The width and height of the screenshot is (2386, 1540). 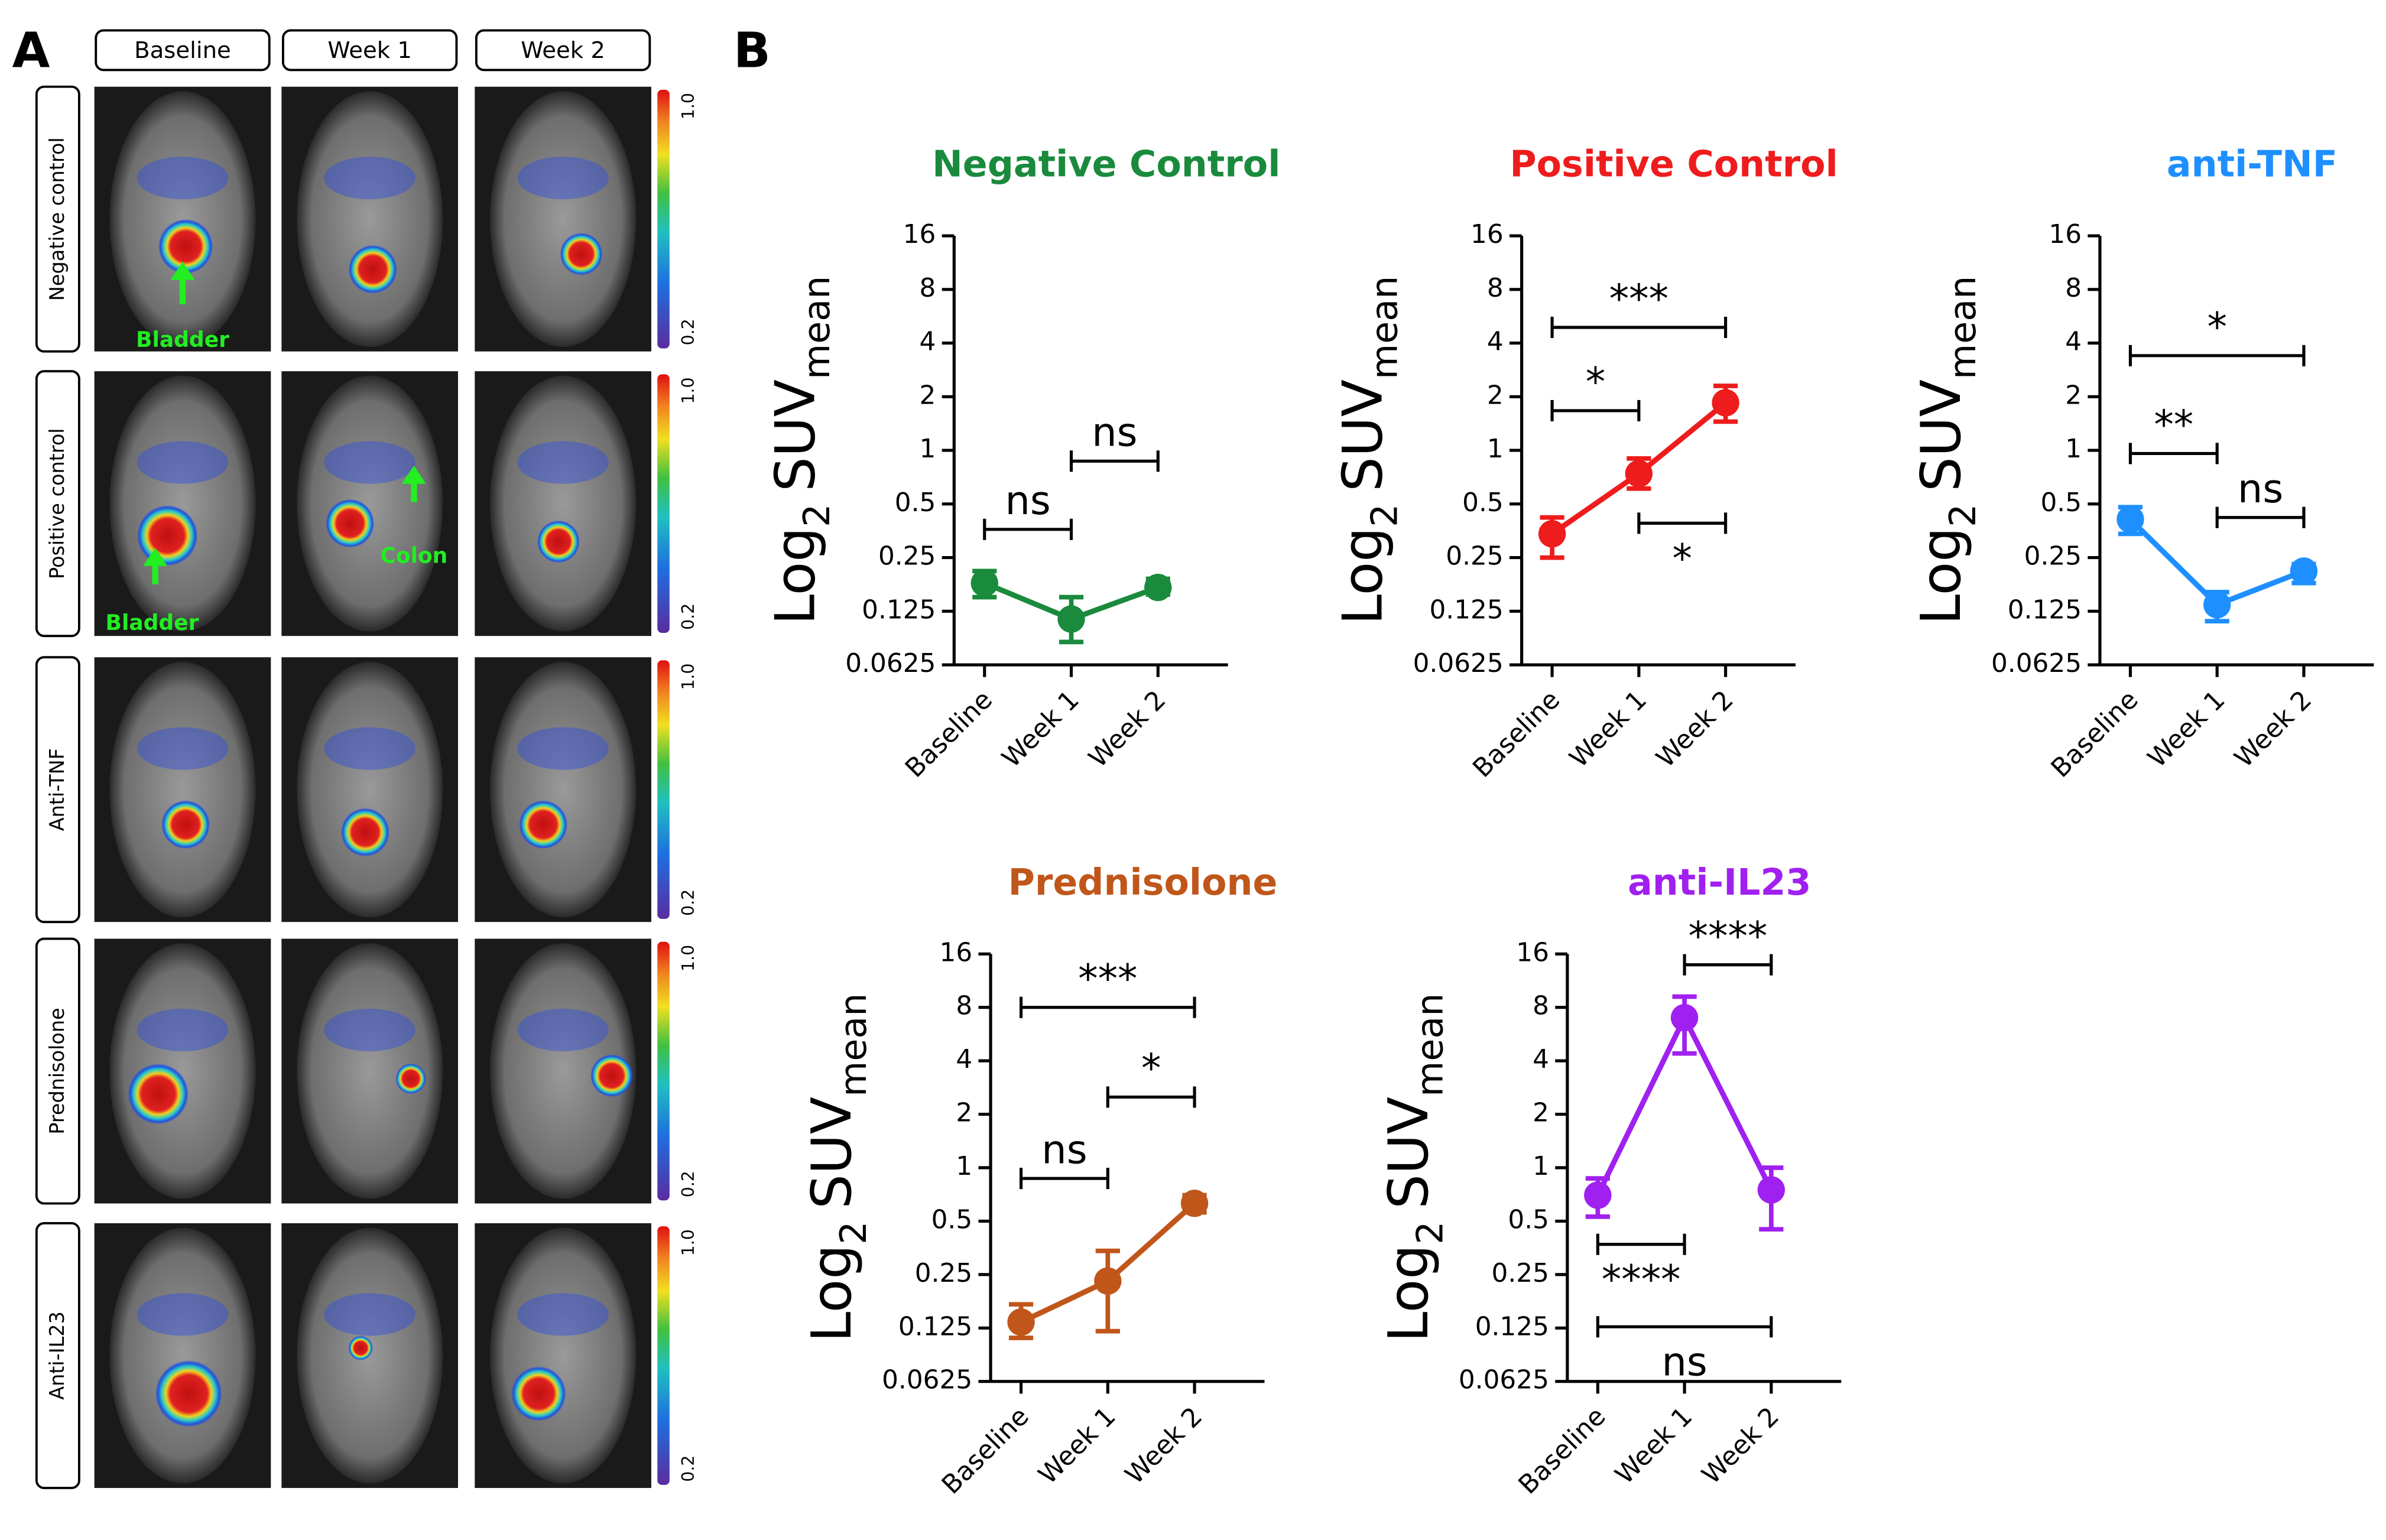 I want to click on column-header: Week 2, so click(x=563, y=50).